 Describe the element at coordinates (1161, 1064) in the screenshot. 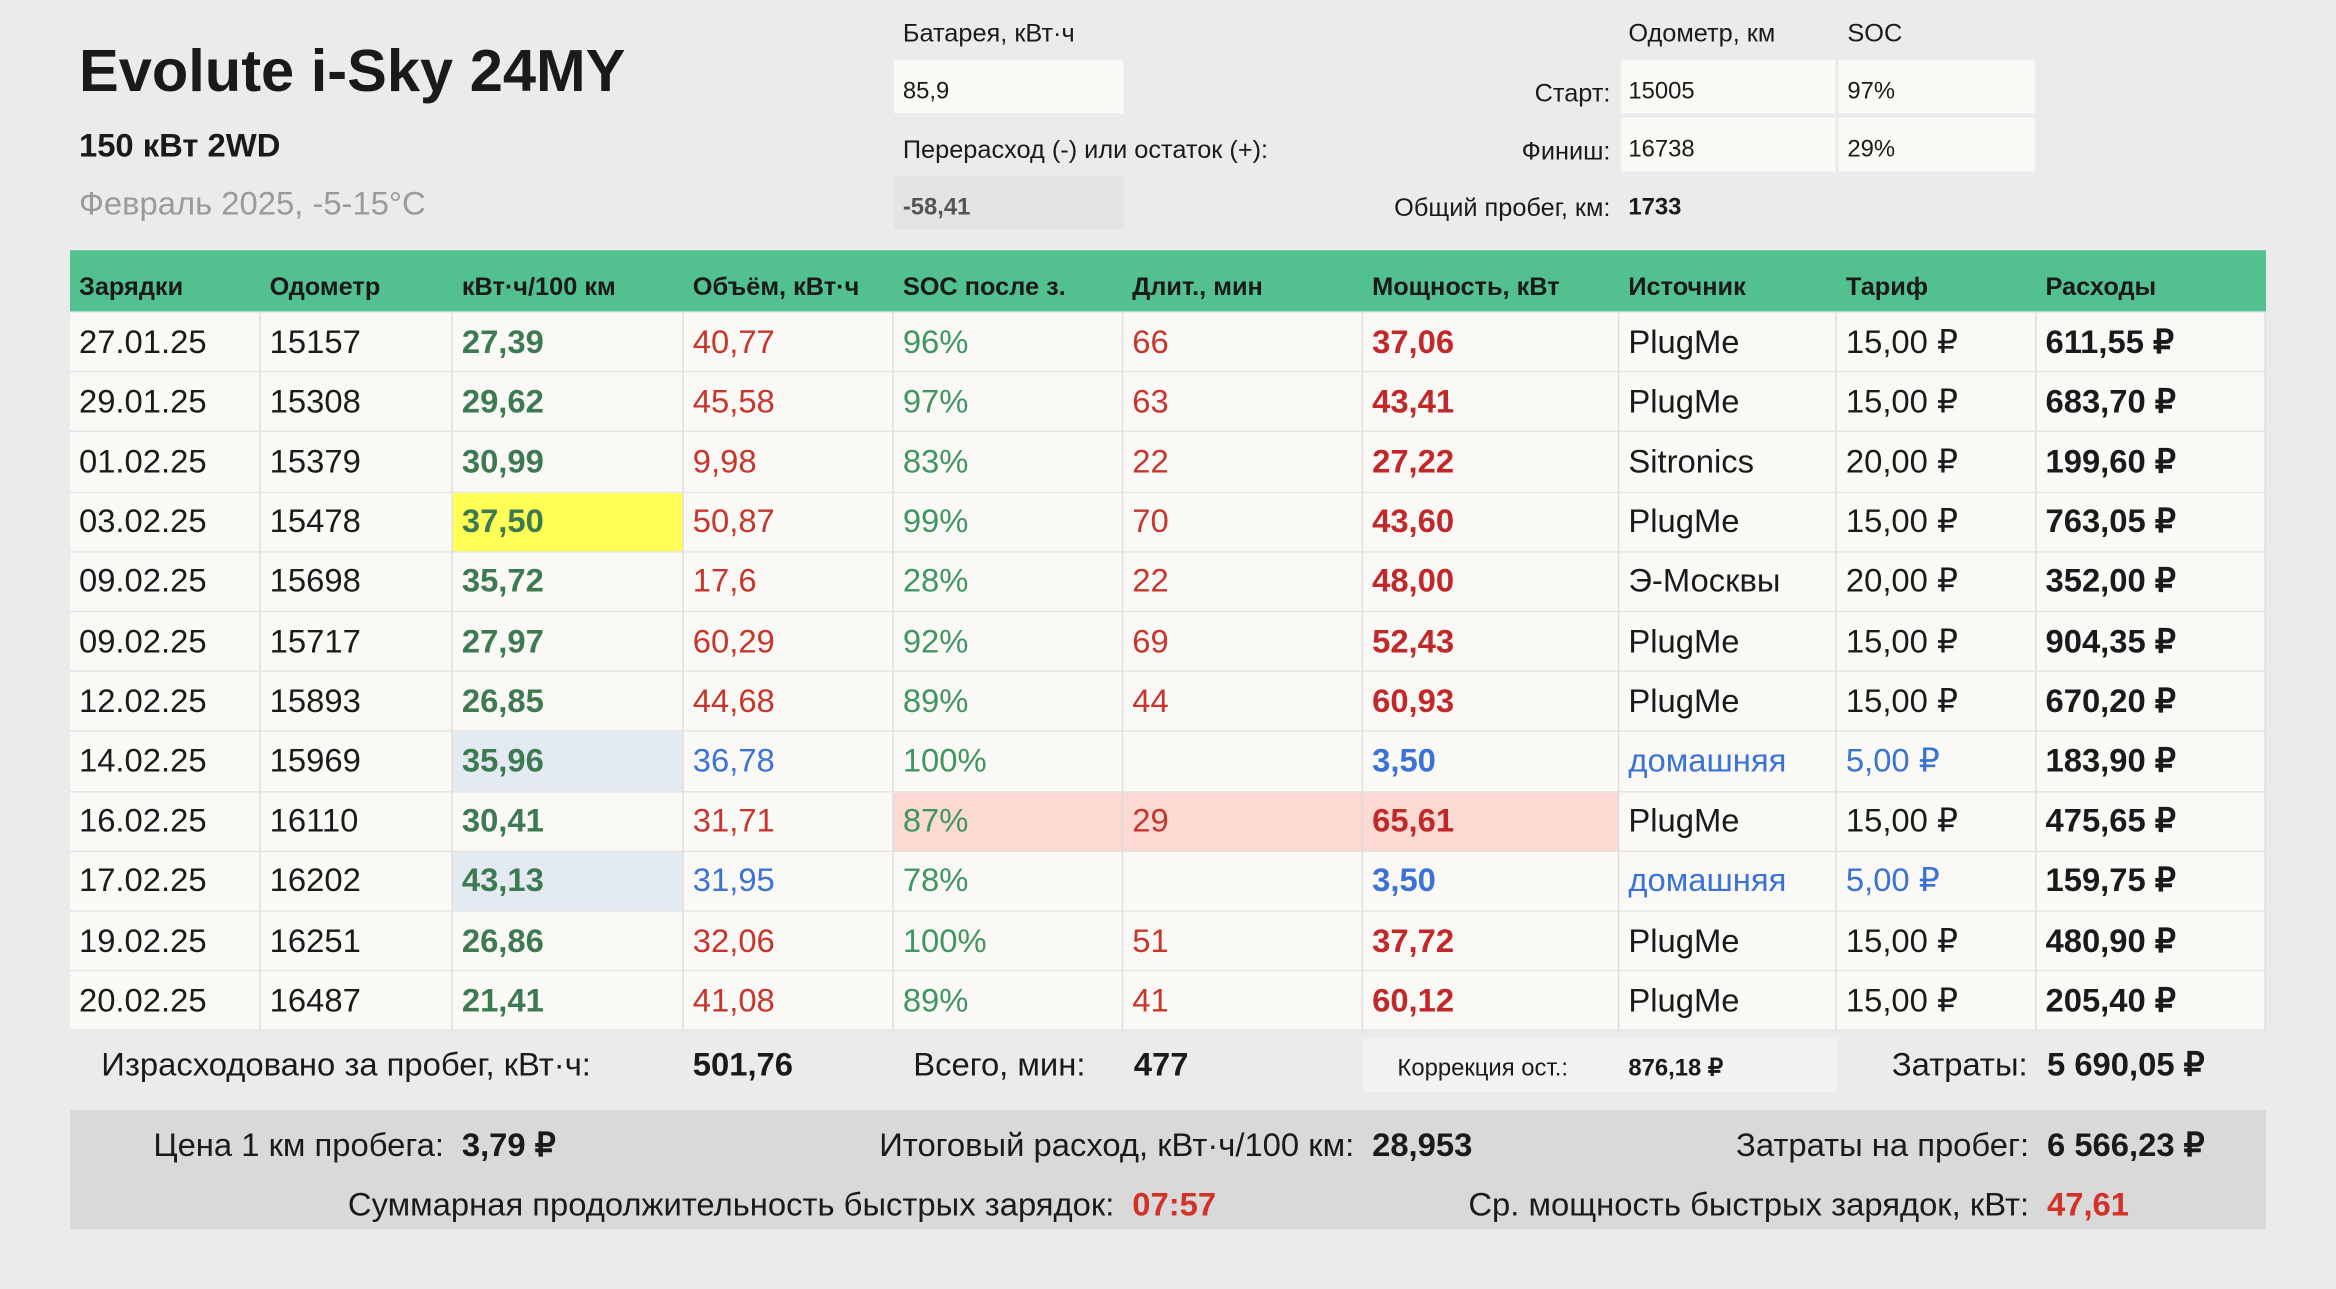

I see `minutes-value: 477` at that location.